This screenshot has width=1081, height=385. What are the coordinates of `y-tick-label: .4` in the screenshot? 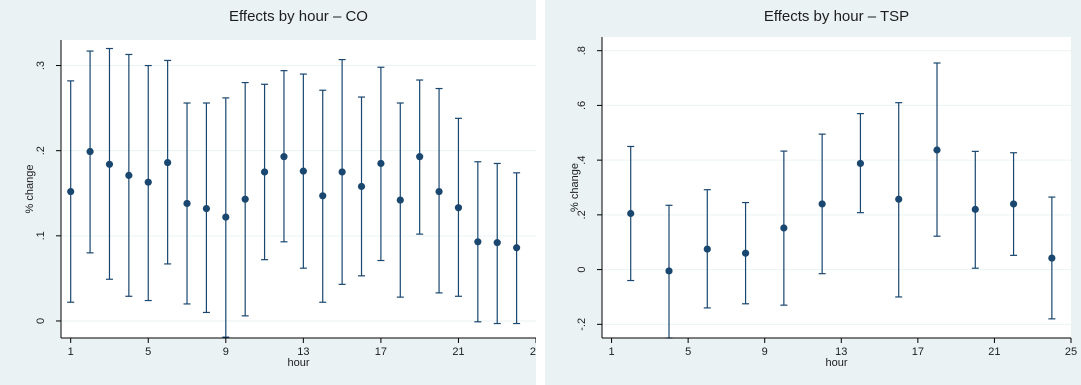 It's located at (582, 160).